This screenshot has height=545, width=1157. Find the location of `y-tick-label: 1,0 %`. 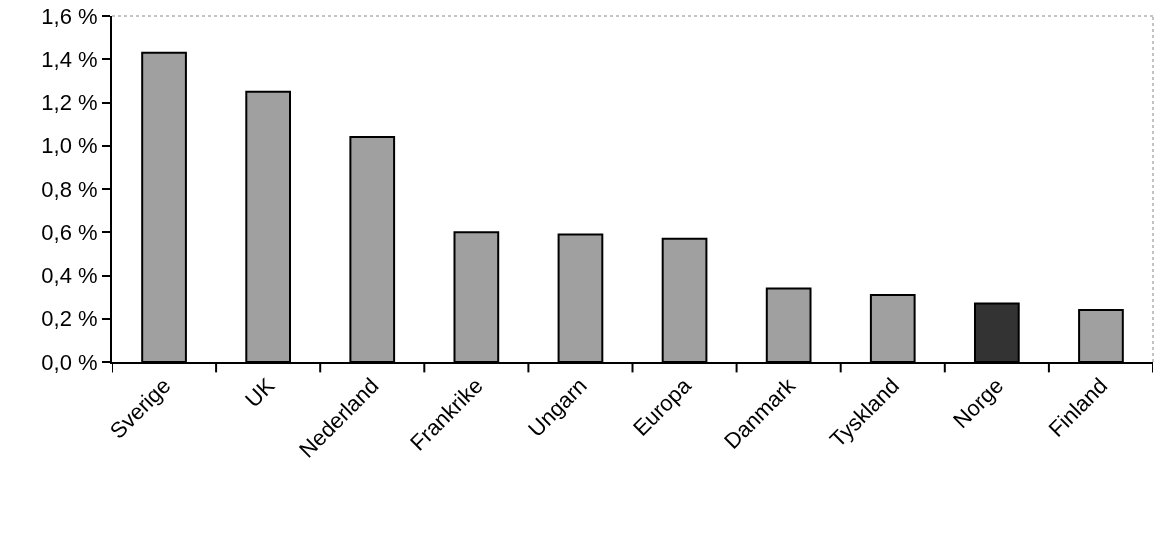

y-tick-label: 1,0 % is located at coordinates (69, 146).